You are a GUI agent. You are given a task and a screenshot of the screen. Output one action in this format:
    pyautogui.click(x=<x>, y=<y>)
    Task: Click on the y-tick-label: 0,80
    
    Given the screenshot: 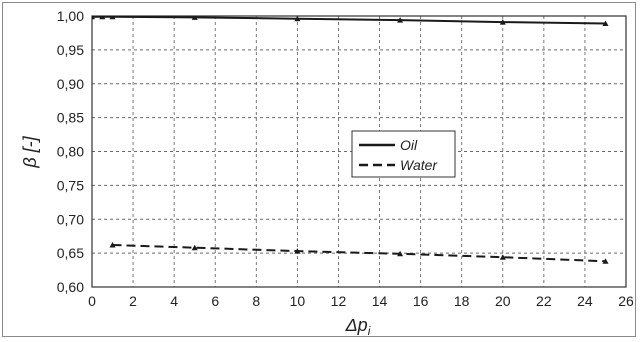 What is the action you would take?
    pyautogui.click(x=70, y=152)
    